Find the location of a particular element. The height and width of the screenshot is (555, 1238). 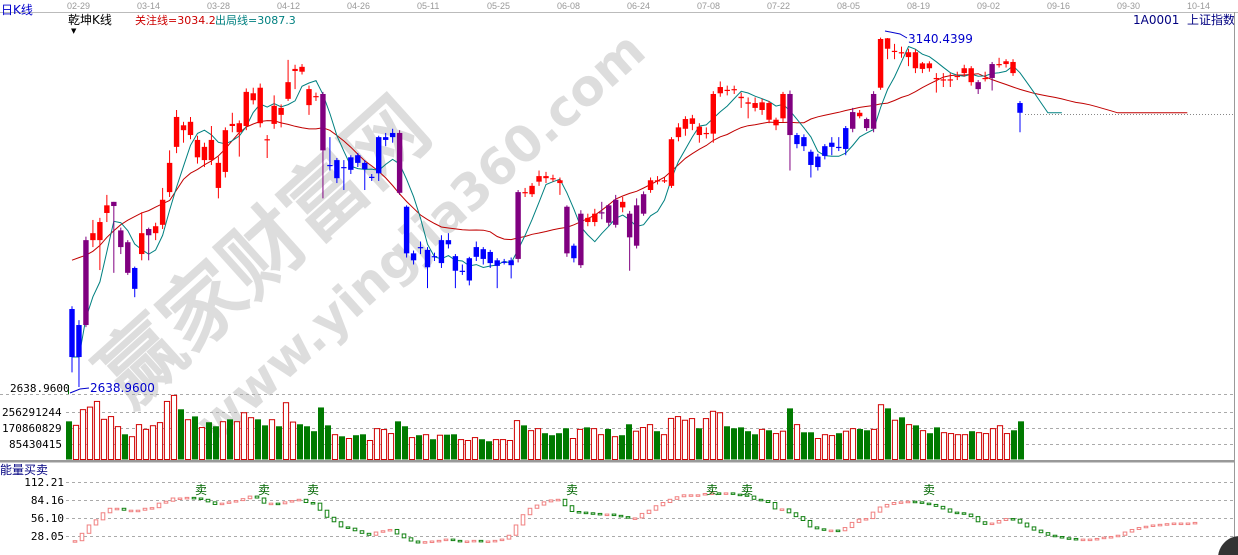

energy-title: 能量买卖 is located at coordinates (24, 470).